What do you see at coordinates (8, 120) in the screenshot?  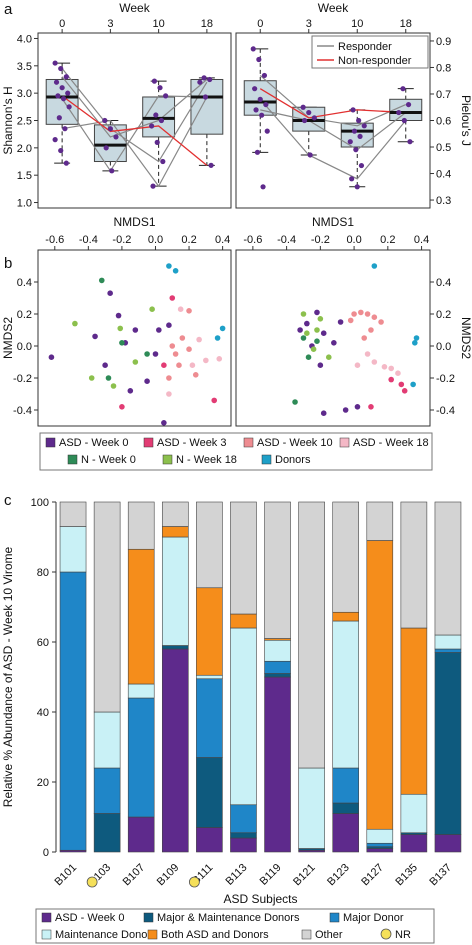 I see `y-axis-title: Shannon's H` at bounding box center [8, 120].